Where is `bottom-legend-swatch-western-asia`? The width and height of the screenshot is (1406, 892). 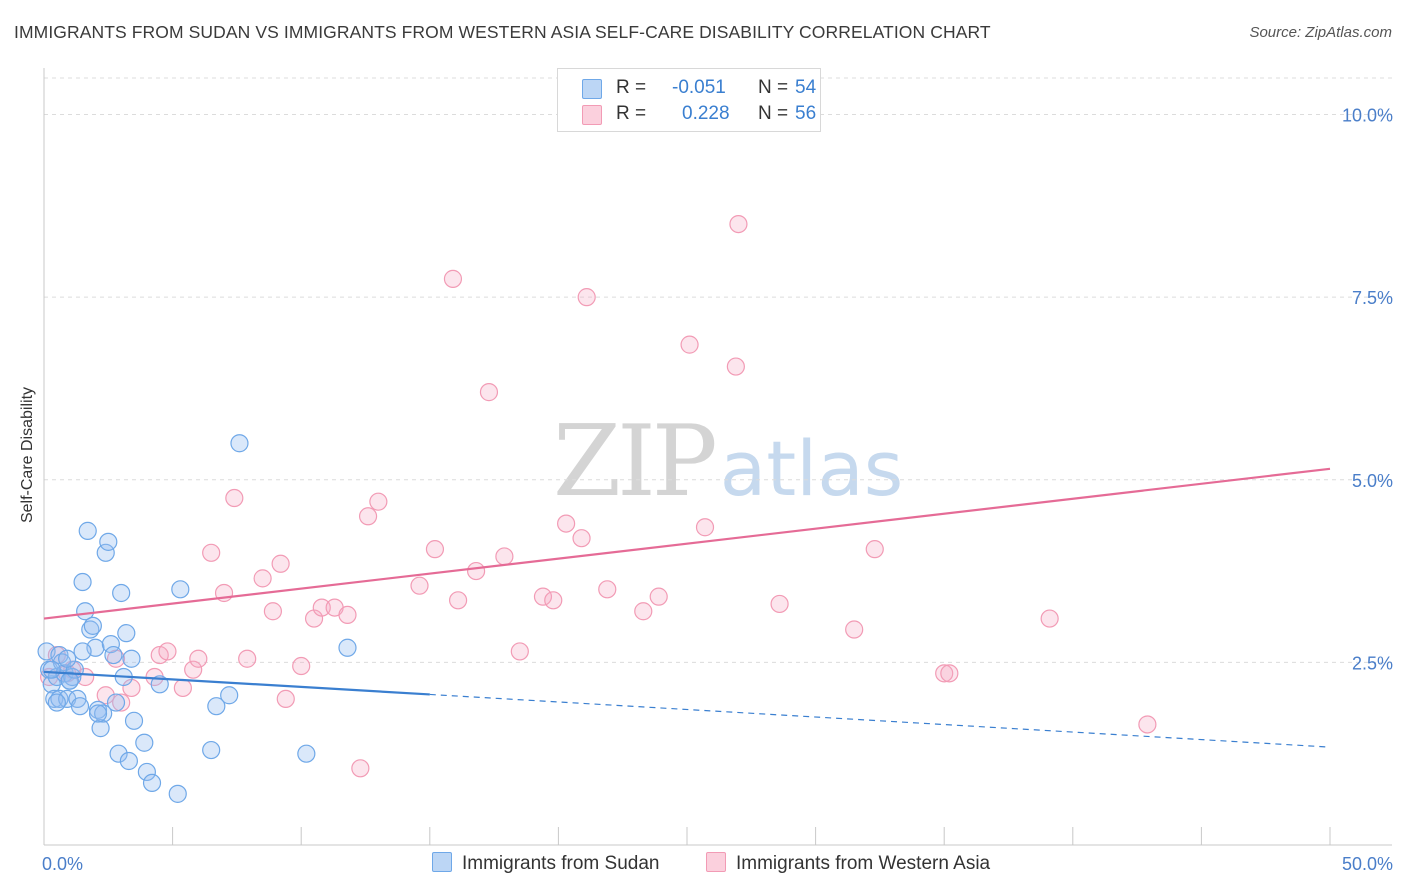 bottom-legend-swatch-western-asia is located at coordinates (716, 862).